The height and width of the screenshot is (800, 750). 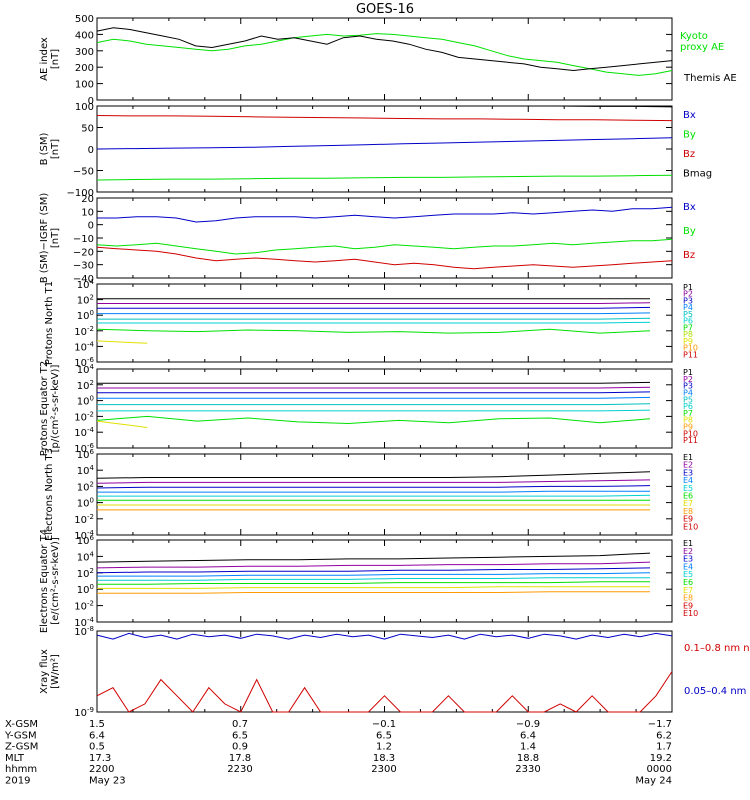 What do you see at coordinates (97, 724) in the screenshot?
I see `ephemeris-value: 1.5` at bounding box center [97, 724].